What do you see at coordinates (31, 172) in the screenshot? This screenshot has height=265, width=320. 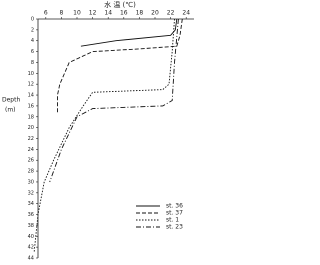 I see `y-tick-label: 28` at bounding box center [31, 172].